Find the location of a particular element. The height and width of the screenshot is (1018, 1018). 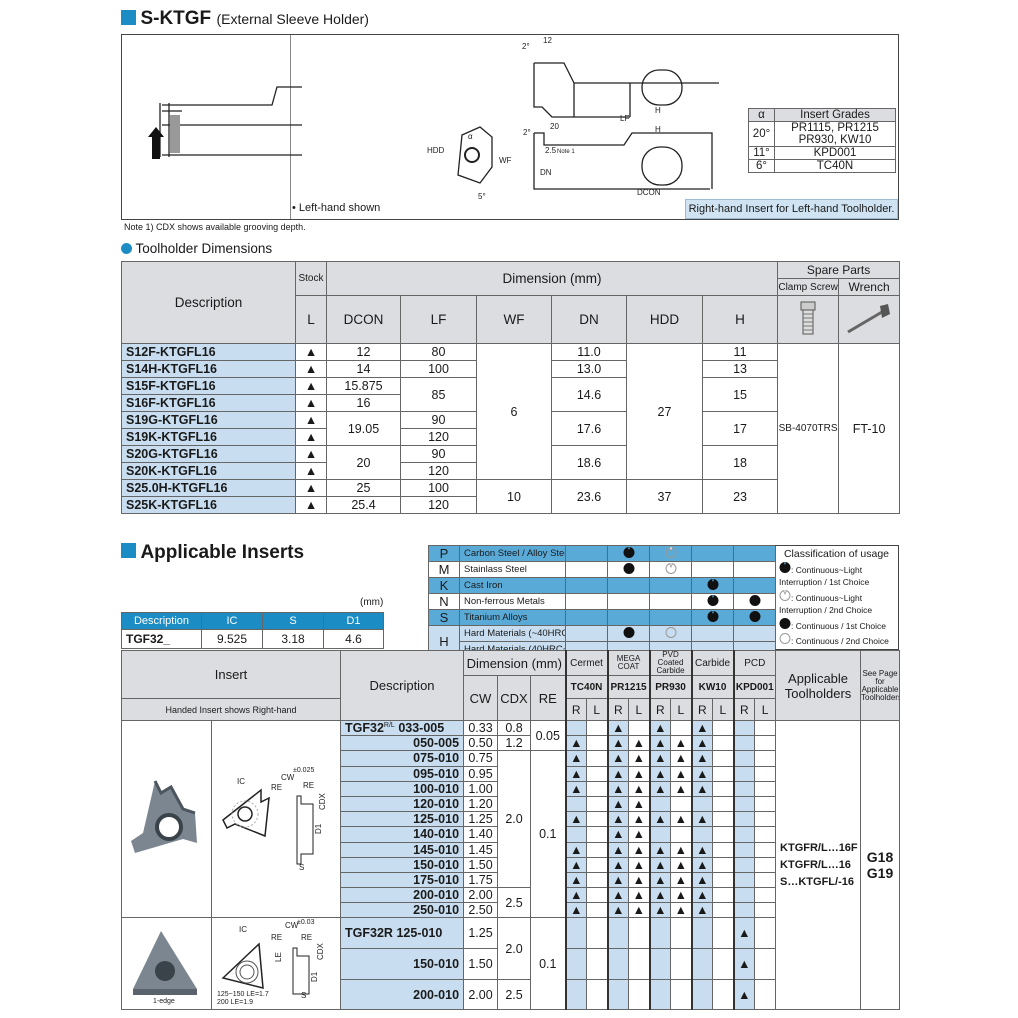

cw: 0.95 is located at coordinates (481, 773).